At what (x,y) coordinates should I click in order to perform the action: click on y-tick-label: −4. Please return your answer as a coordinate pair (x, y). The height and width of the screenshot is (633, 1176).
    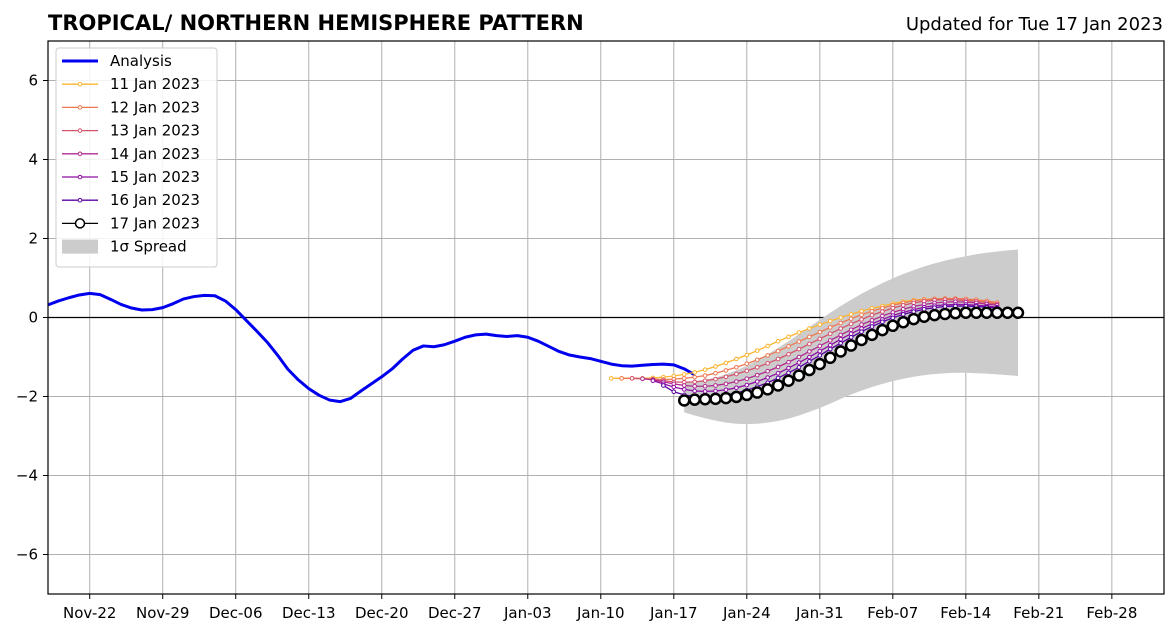
    Looking at the image, I should click on (27, 476).